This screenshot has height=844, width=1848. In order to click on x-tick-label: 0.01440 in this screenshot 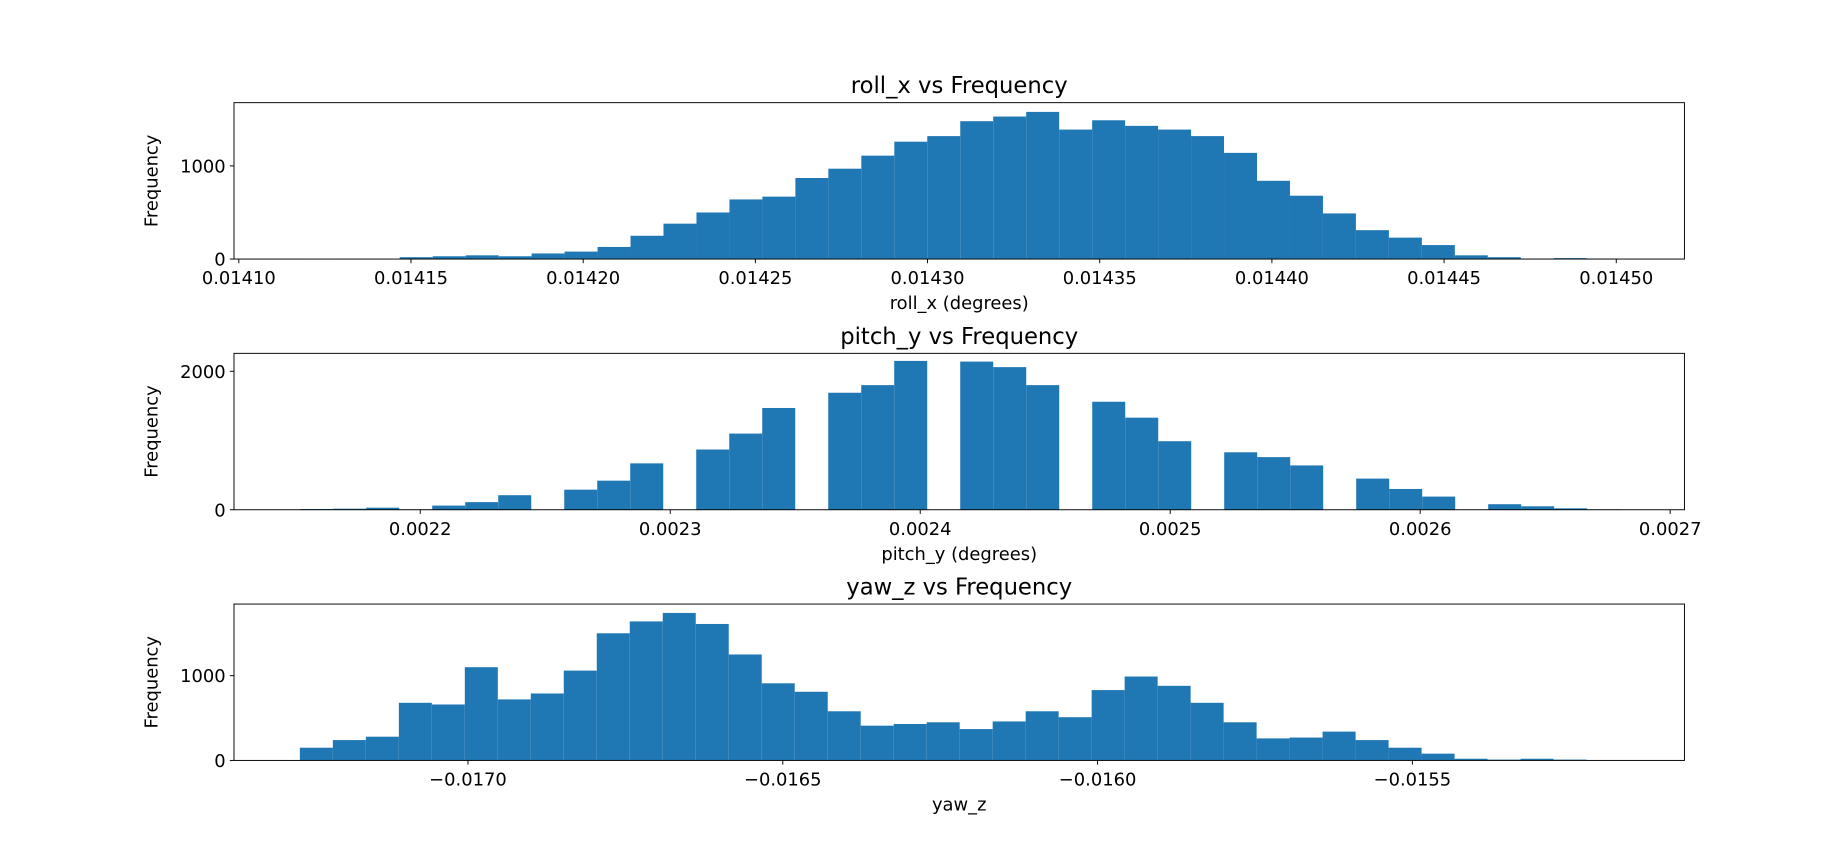, I will do `click(1272, 278)`.